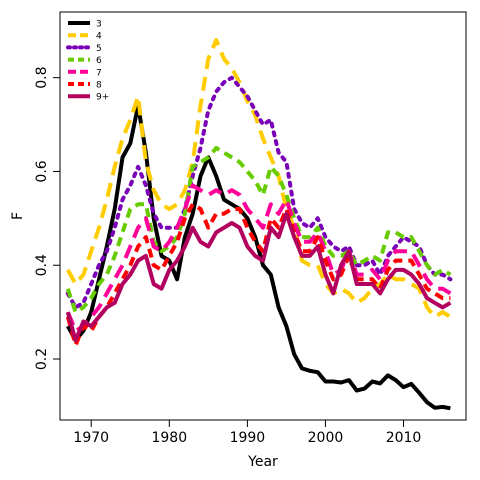 The image size is (480, 480). Describe the element at coordinates (102, 98) in the screenshot. I see `legend-label: 9+` at that location.